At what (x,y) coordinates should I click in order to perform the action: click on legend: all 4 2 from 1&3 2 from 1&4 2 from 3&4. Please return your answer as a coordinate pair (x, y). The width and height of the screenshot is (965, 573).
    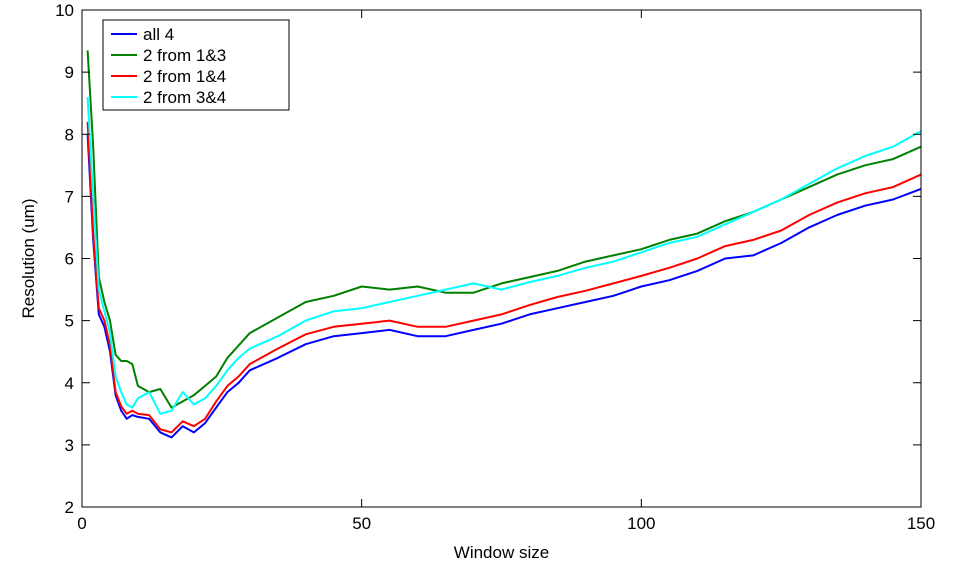
    Looking at the image, I should click on (196, 65).